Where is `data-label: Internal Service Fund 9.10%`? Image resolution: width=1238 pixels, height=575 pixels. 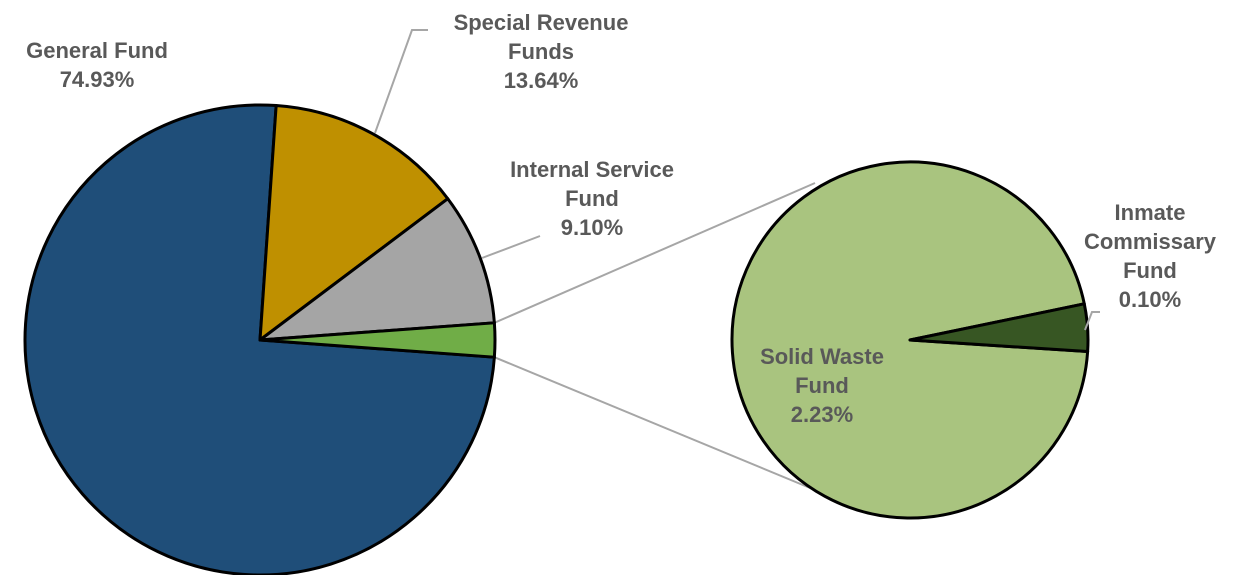
data-label: Internal Service Fund 9.10% is located at coordinates (592, 198).